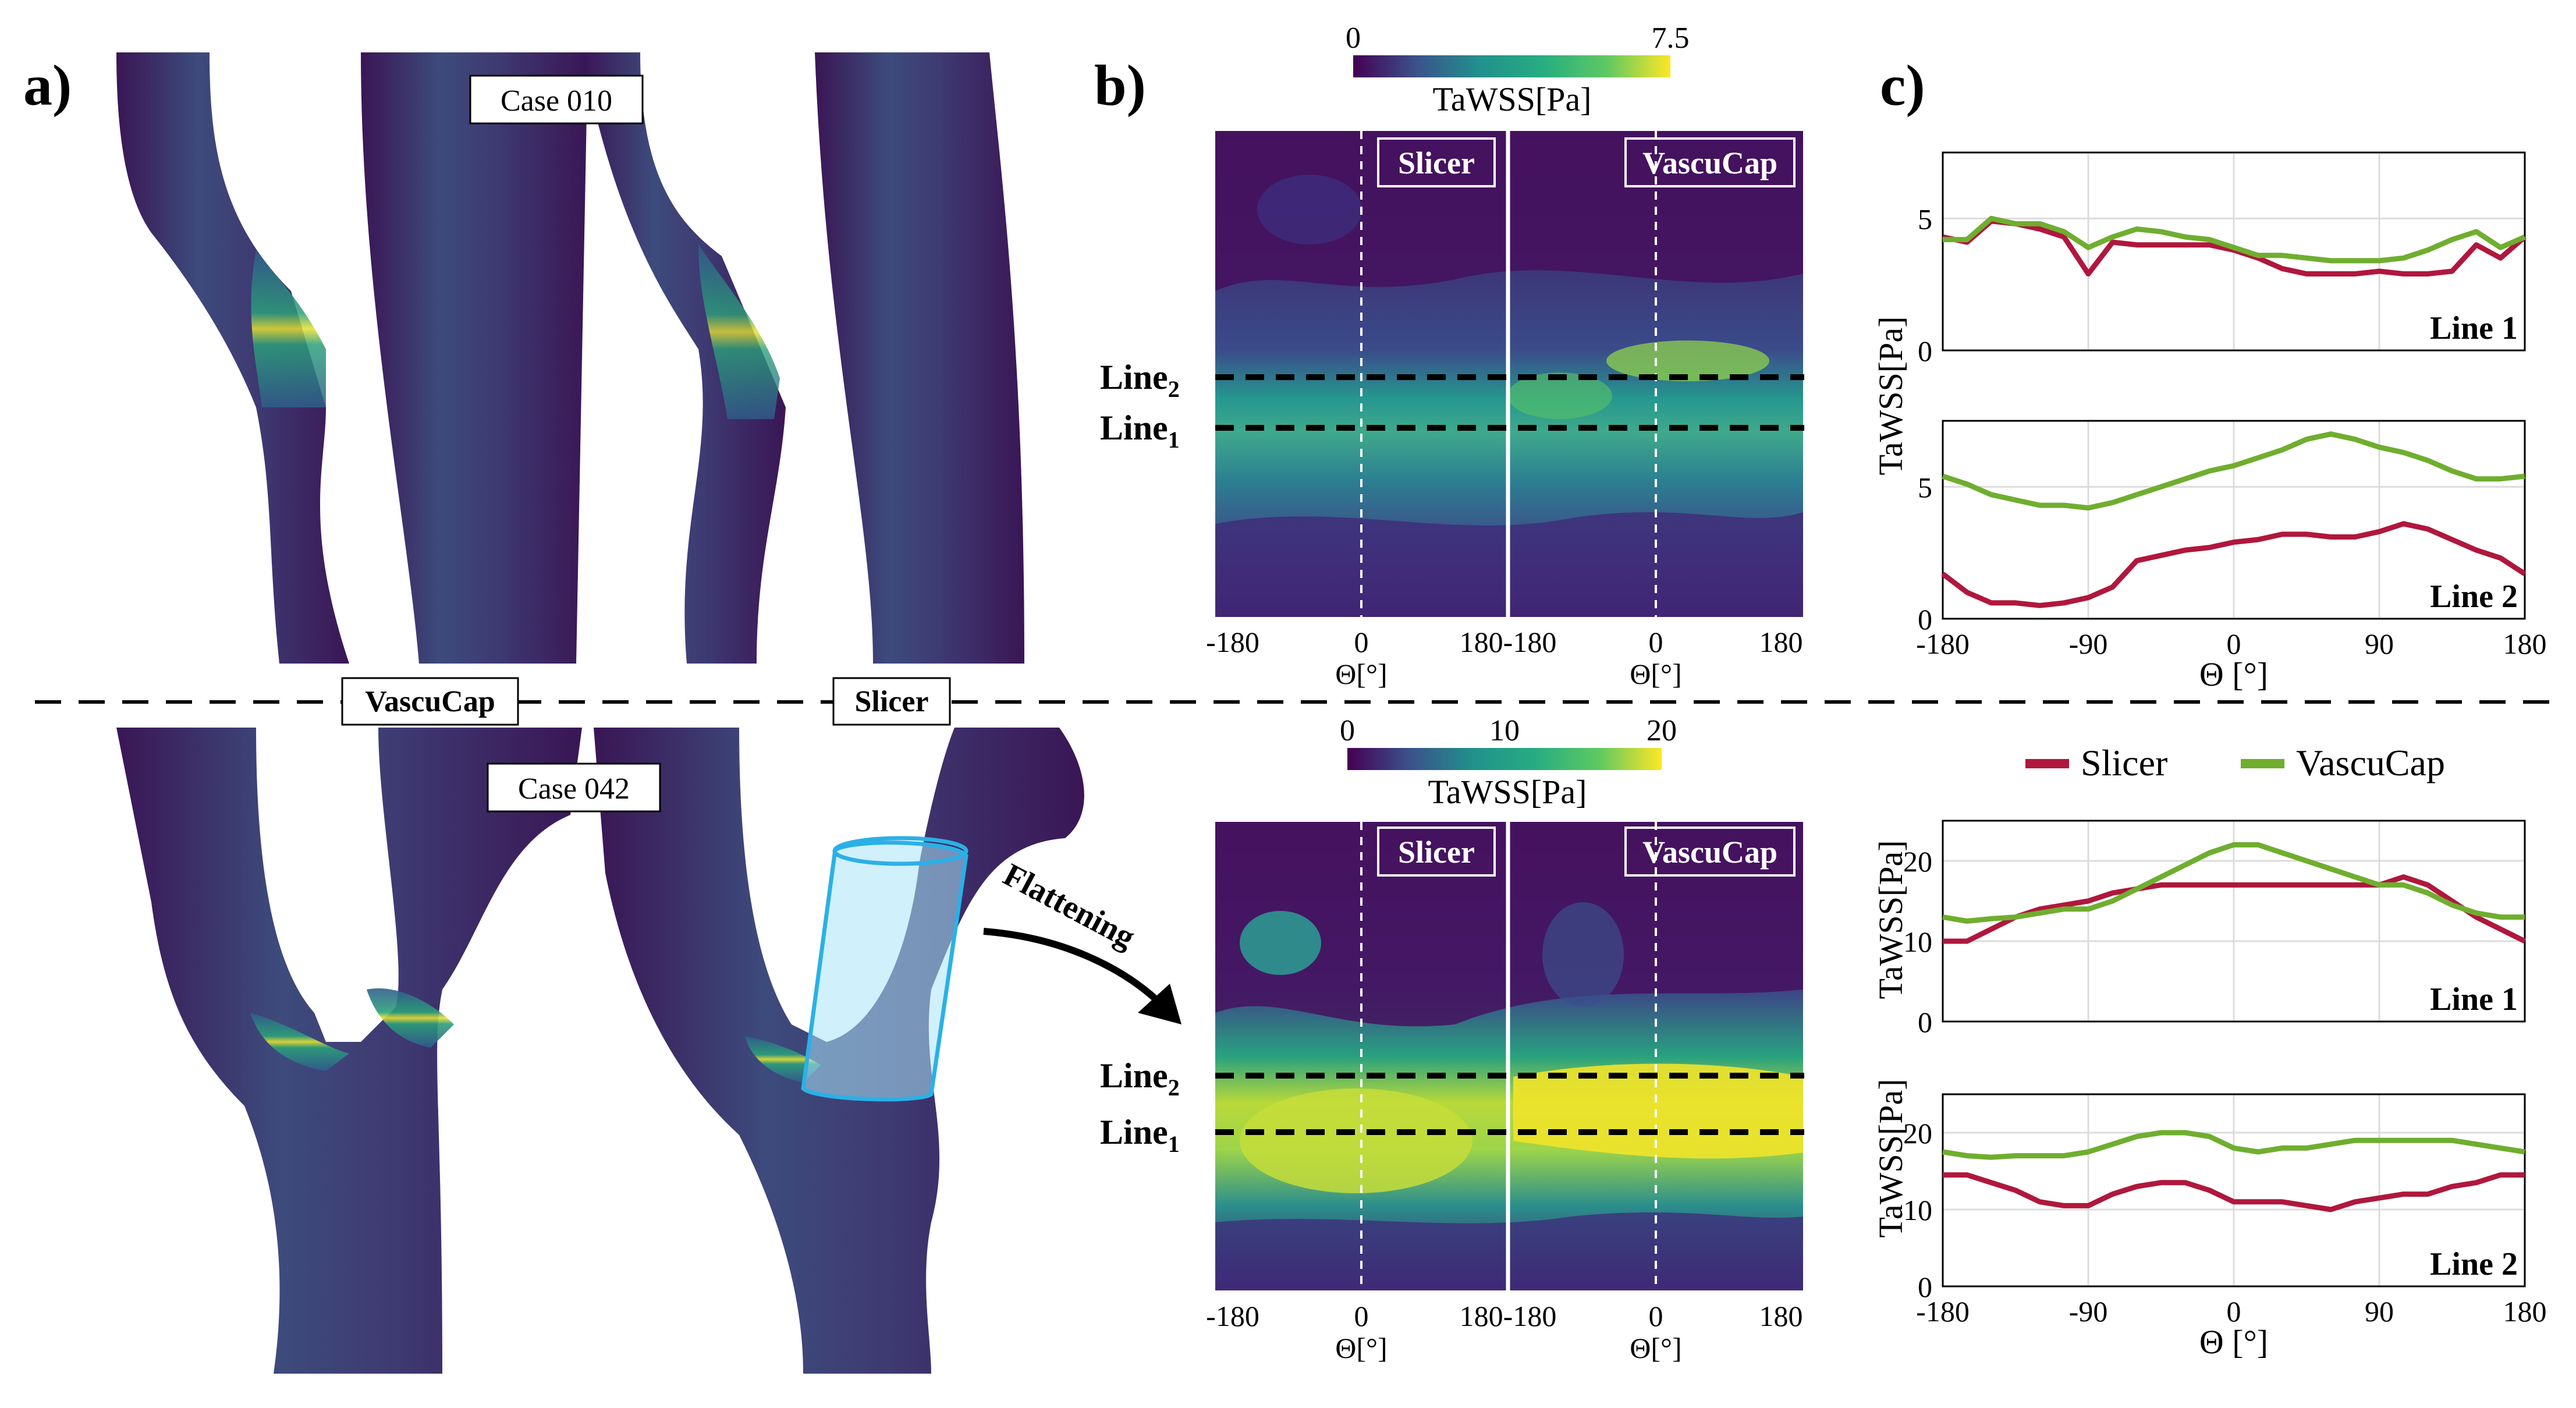 The image size is (2576, 1408). What do you see at coordinates (1512, 99) in the screenshot?
I see `colorbar-top-label: TaWSS[Pa]` at bounding box center [1512, 99].